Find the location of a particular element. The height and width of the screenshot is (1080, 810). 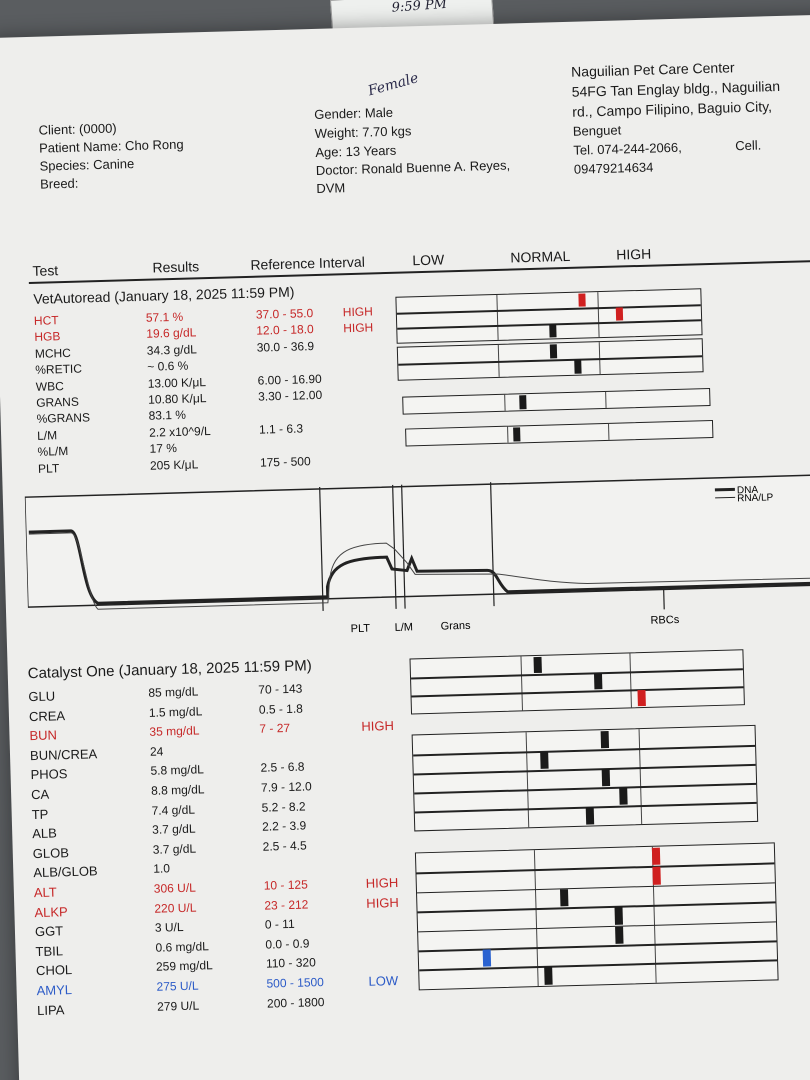

patient-line: Patient Name: Cho Rong is located at coordinates (111, 146).